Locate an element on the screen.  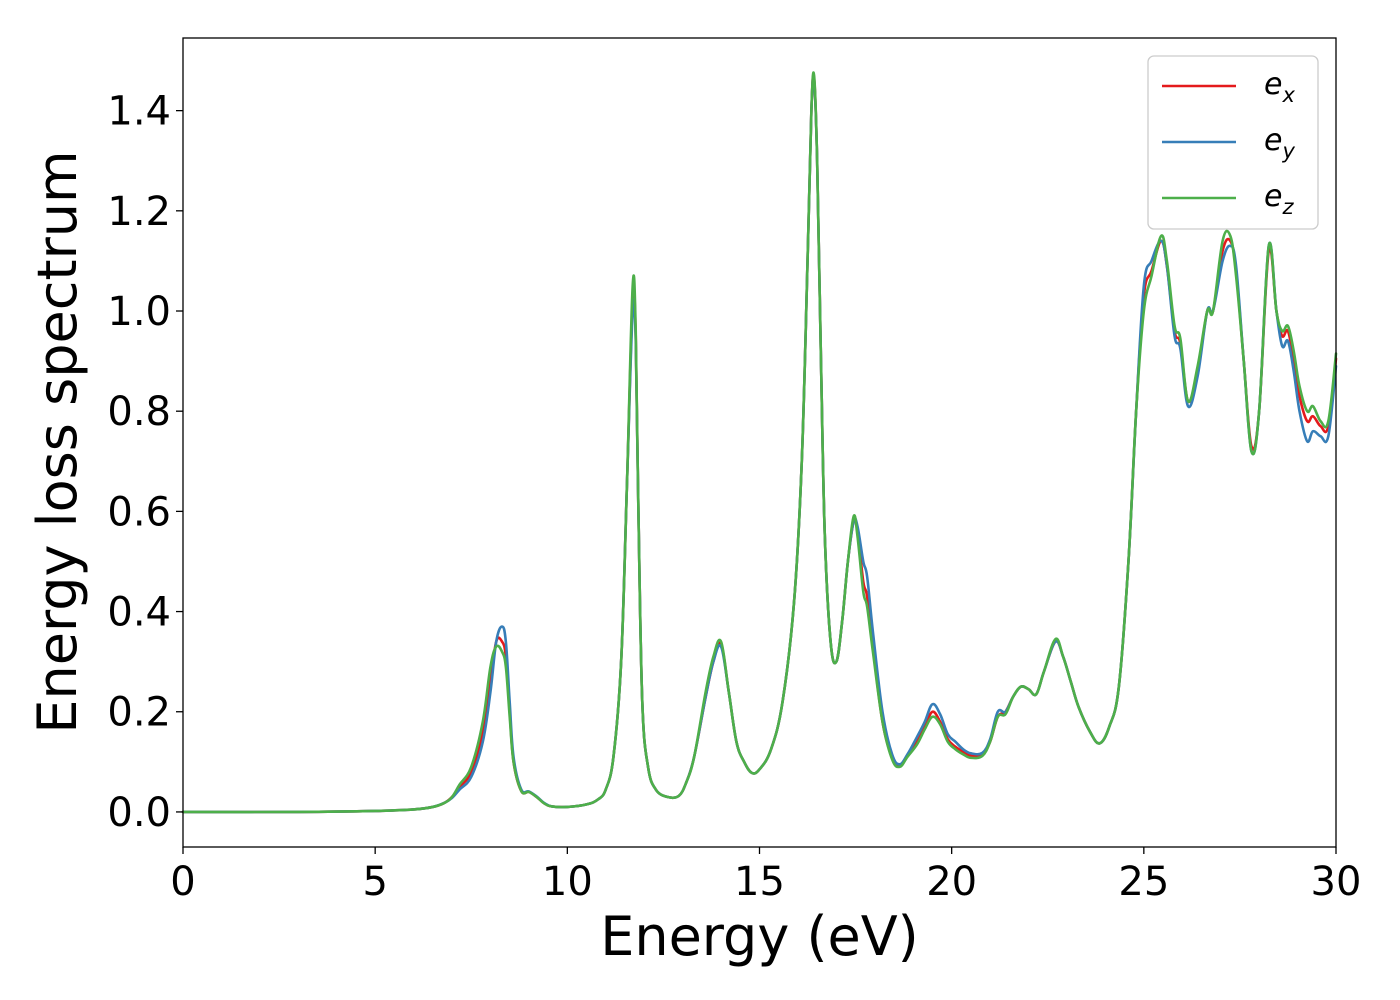
x-axis: 0 5 10 15 20 25 30 is located at coordinates (765, 876).